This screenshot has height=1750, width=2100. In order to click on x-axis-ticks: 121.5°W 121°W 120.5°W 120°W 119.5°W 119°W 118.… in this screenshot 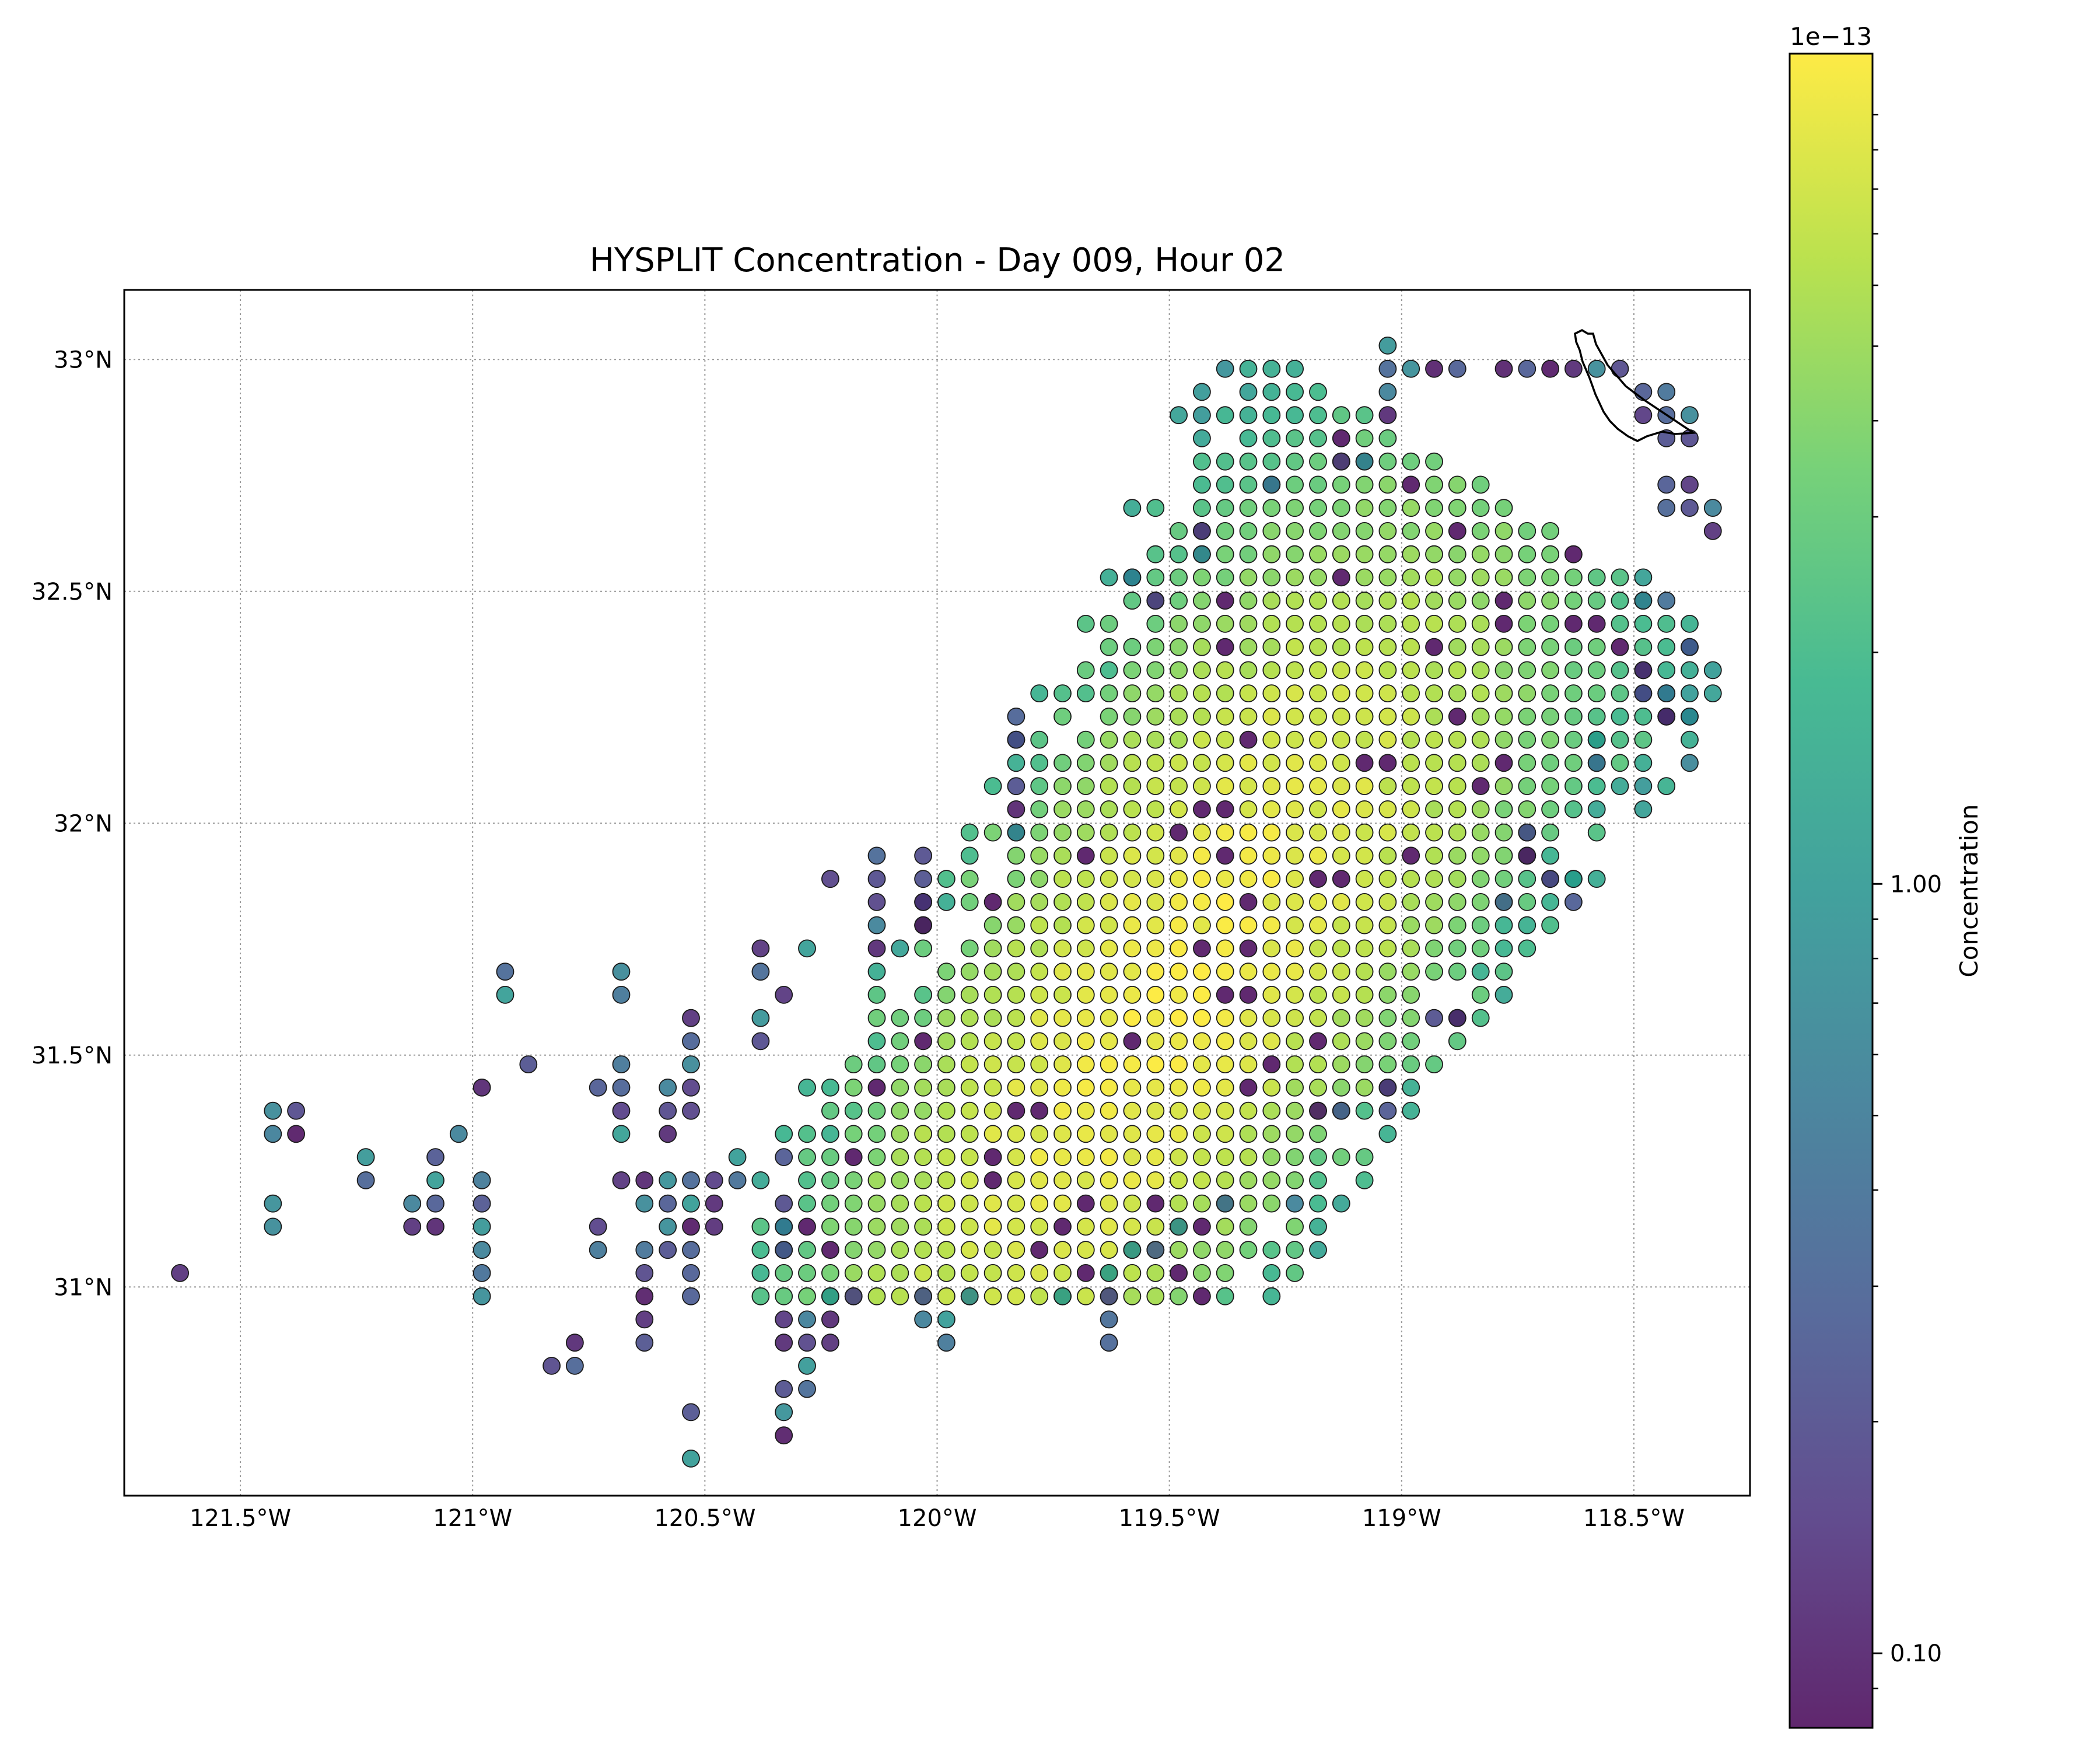, I will do `click(937, 1518)`.